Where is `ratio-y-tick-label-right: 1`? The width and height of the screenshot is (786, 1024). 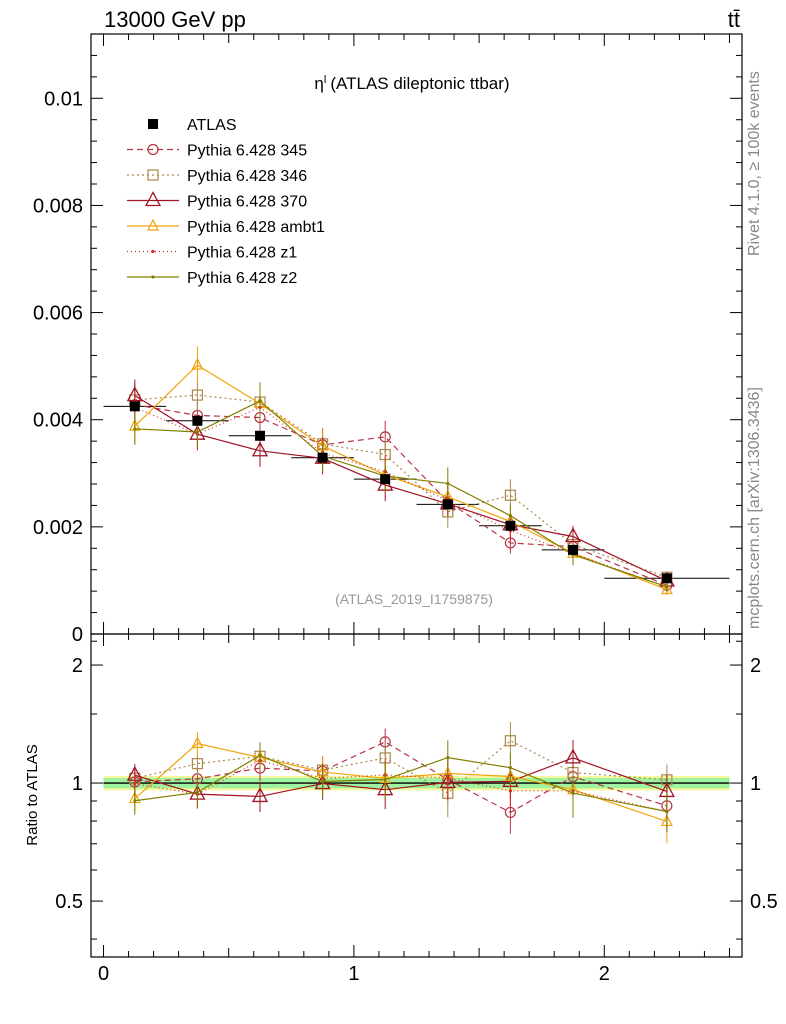
ratio-y-tick-label-right: 1 is located at coordinates (755, 784).